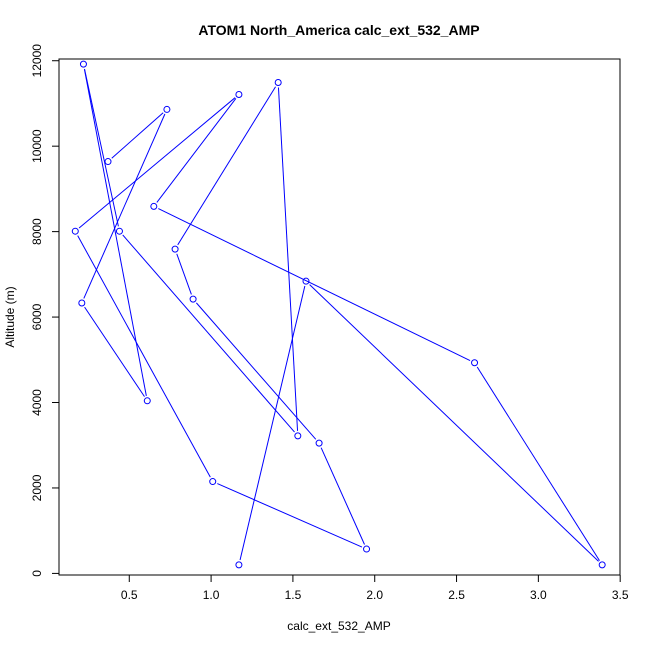 This screenshot has width=650, height=650. I want to click on x-tick-label: 2.5, so click(456, 595).